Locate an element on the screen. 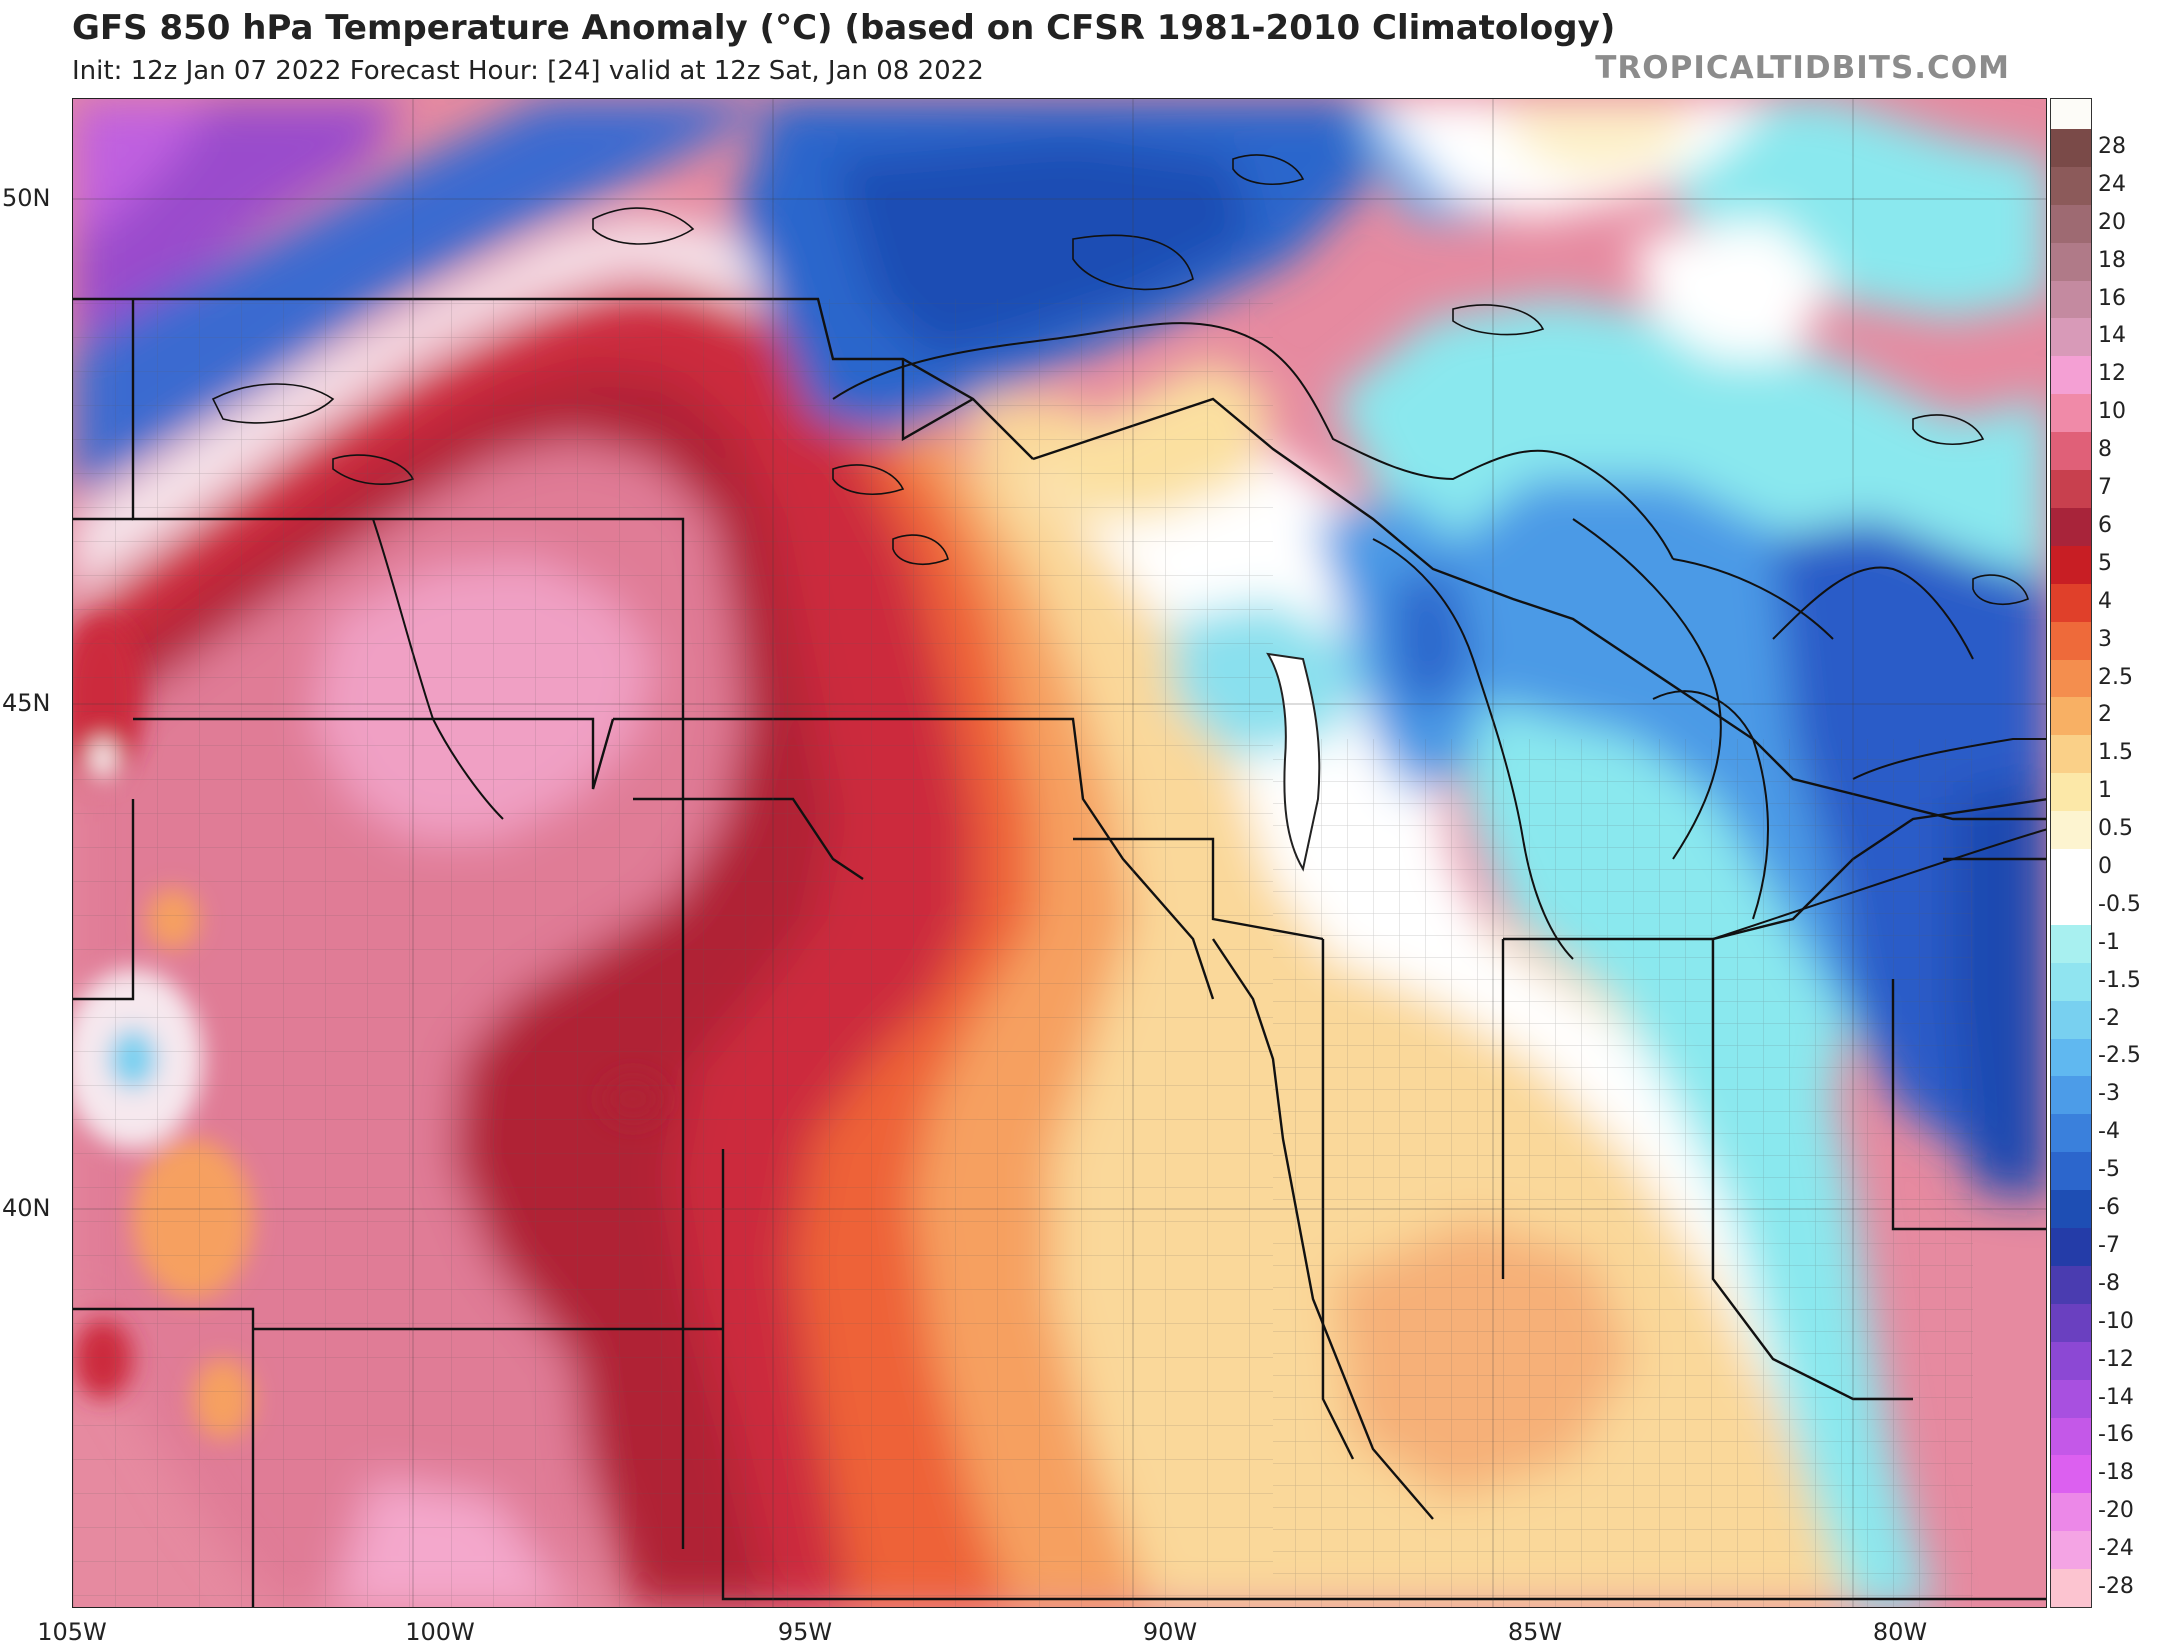 The height and width of the screenshot is (1652, 2160). us-canada-border is located at coordinates (553, 378).